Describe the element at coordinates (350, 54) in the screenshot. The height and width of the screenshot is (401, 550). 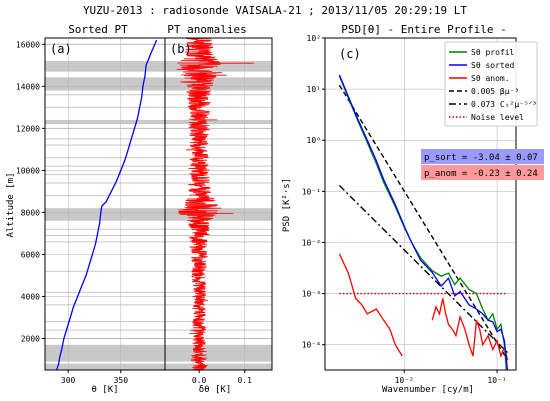
I see `panel-c-label: (c)` at that location.